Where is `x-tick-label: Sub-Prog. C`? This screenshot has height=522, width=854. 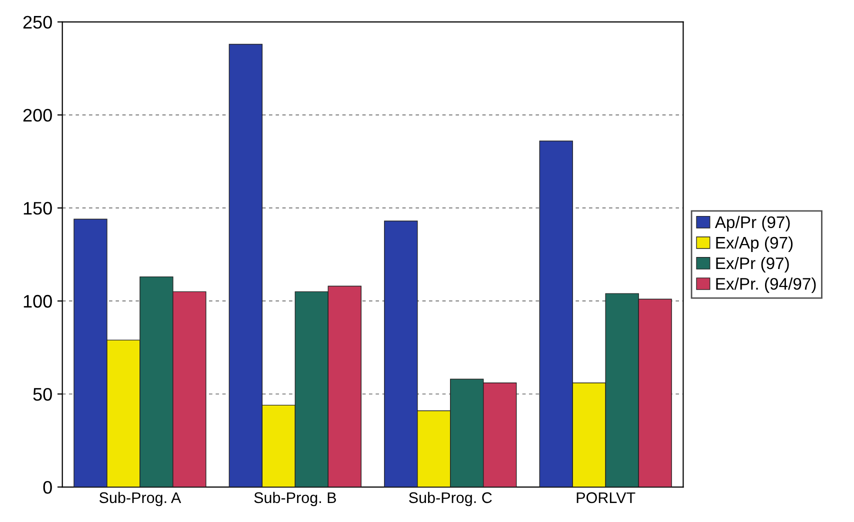 x-tick-label: Sub-Prog. C is located at coordinates (450, 499).